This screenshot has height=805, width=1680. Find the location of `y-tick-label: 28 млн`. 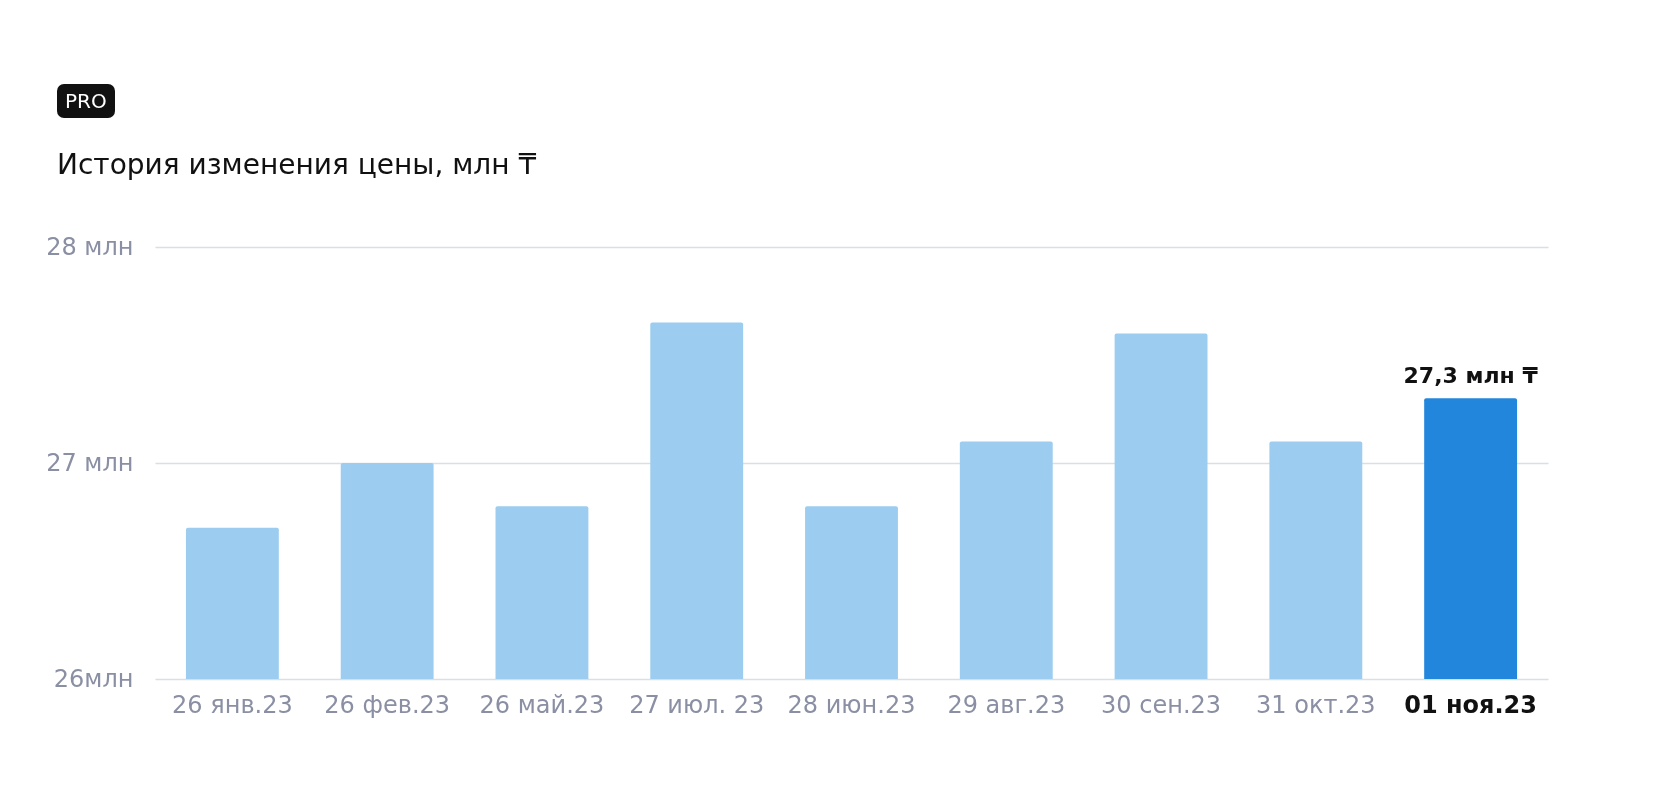

y-tick-label: 28 млн is located at coordinates (90, 246).